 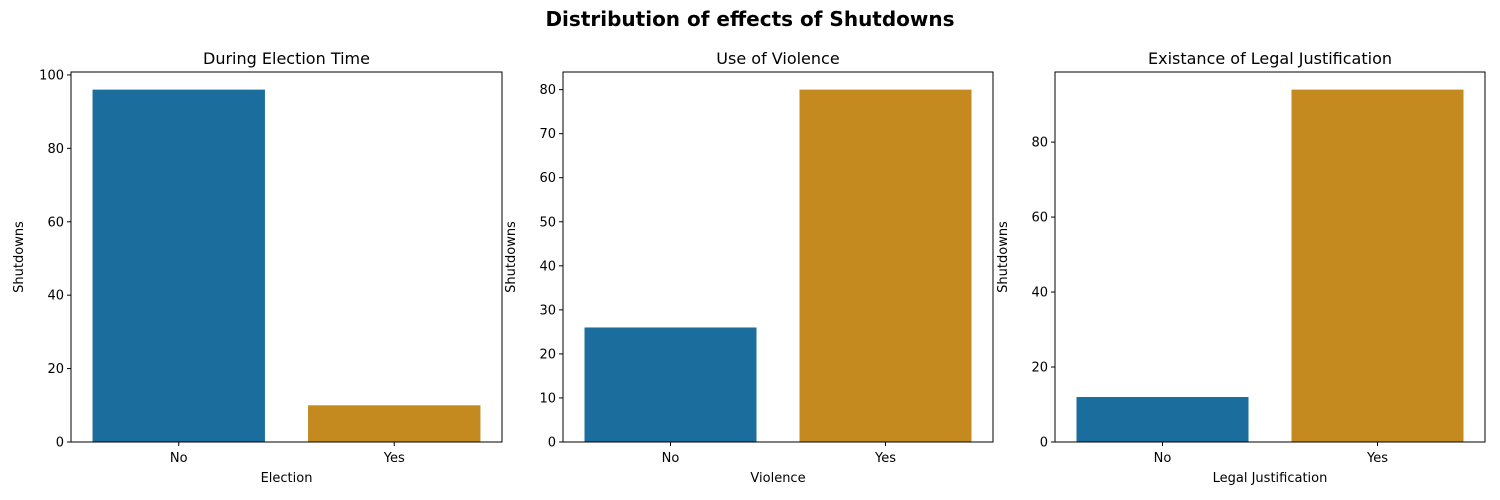 What do you see at coordinates (547, 134) in the screenshot?
I see `y-tick-label: 70` at bounding box center [547, 134].